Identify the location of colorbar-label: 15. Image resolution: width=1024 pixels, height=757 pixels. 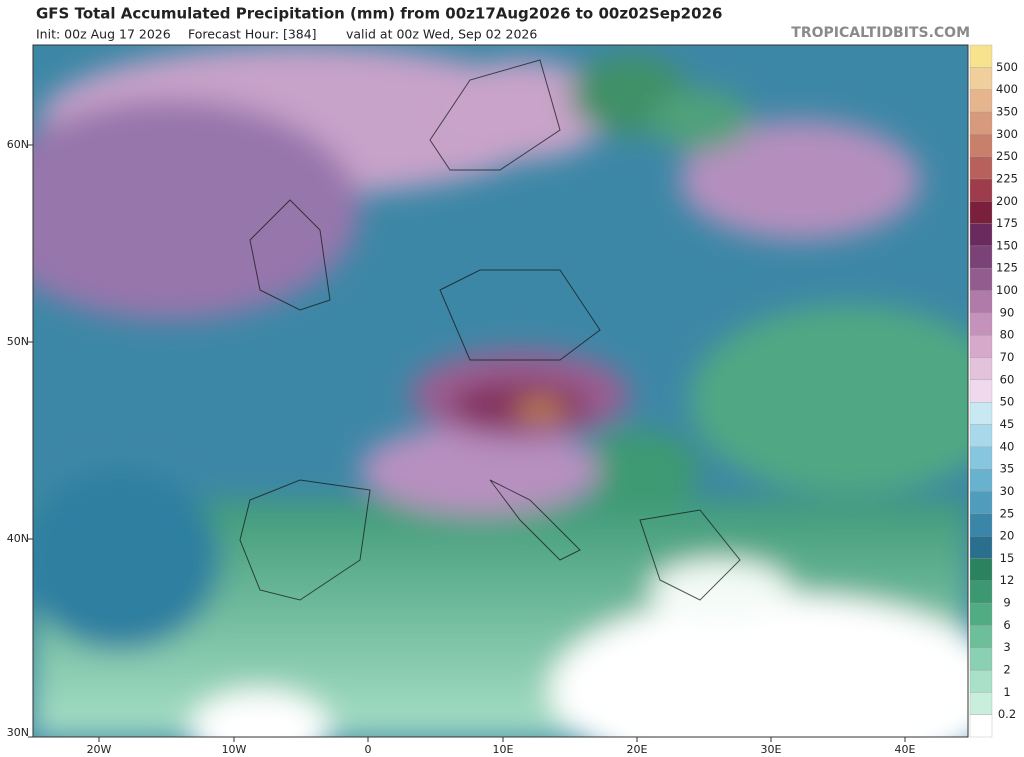
(1007, 558).